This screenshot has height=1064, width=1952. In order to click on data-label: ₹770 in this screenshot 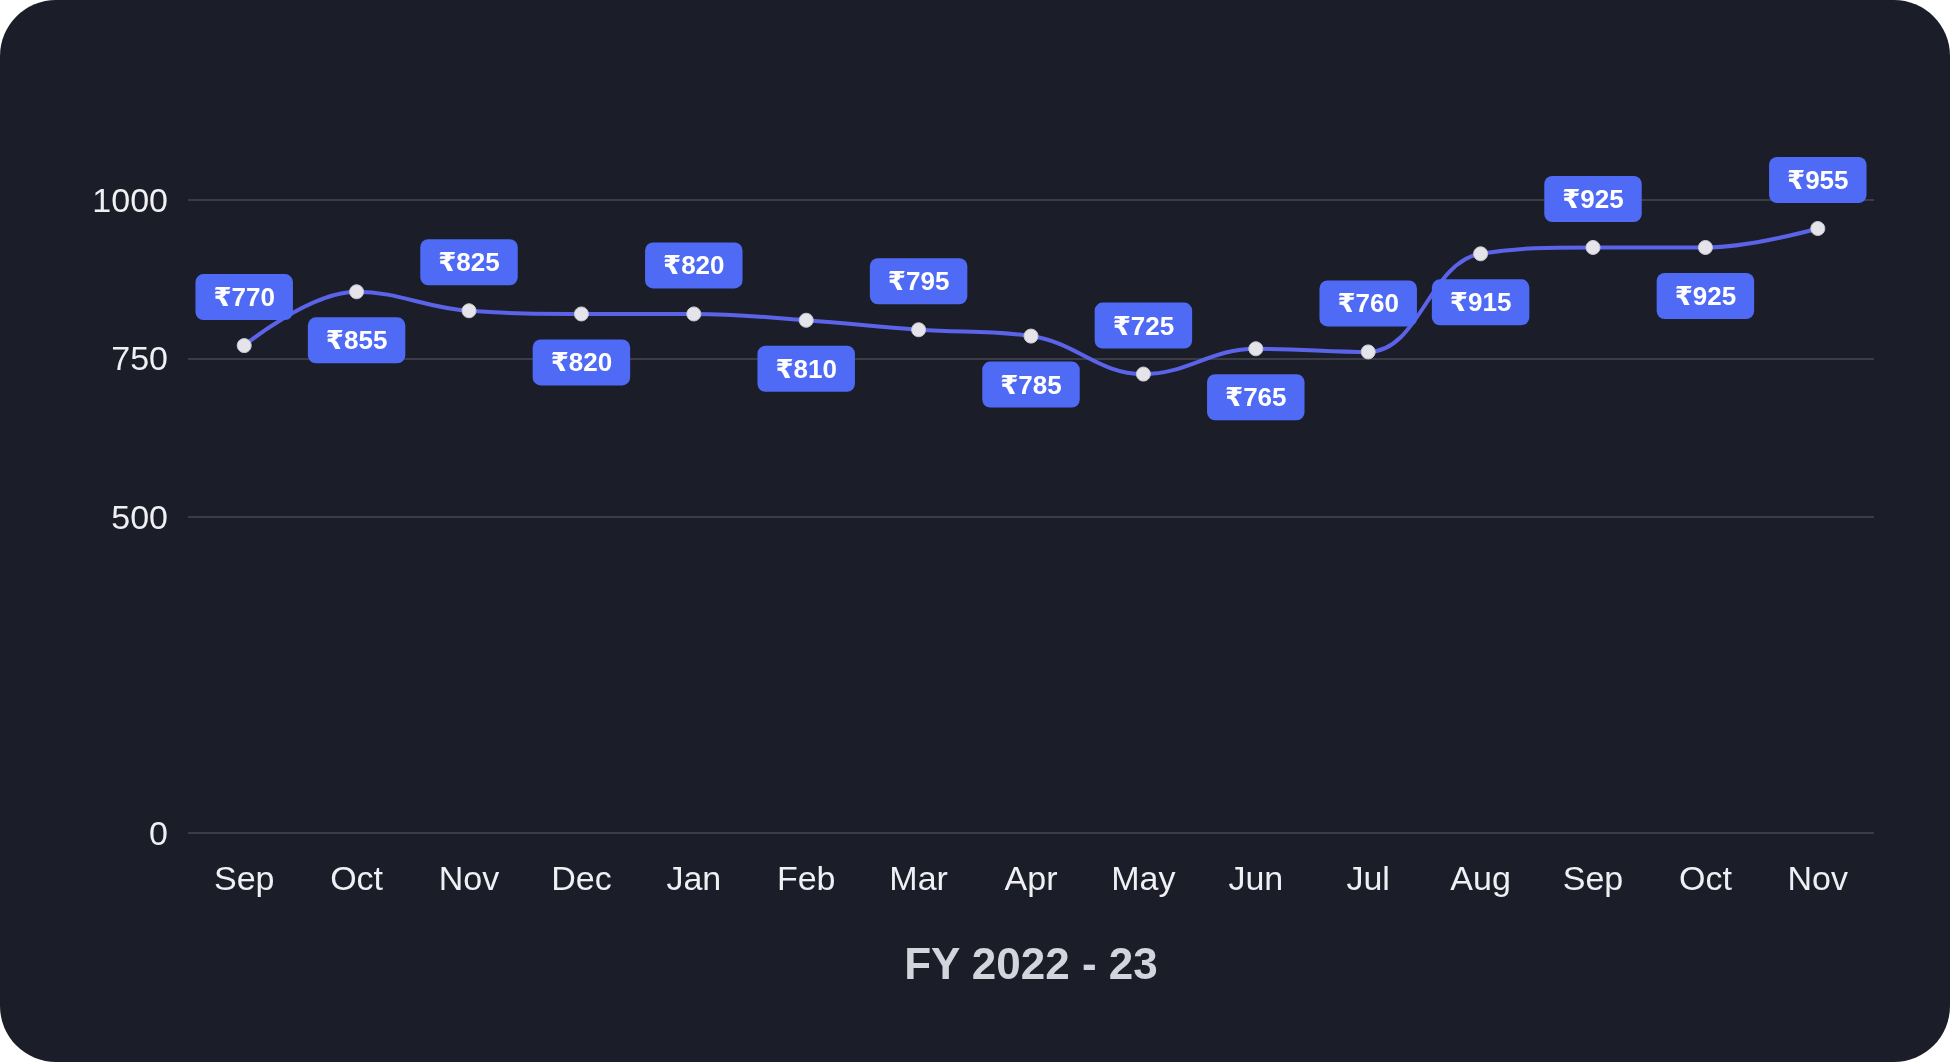, I will do `click(244, 297)`.